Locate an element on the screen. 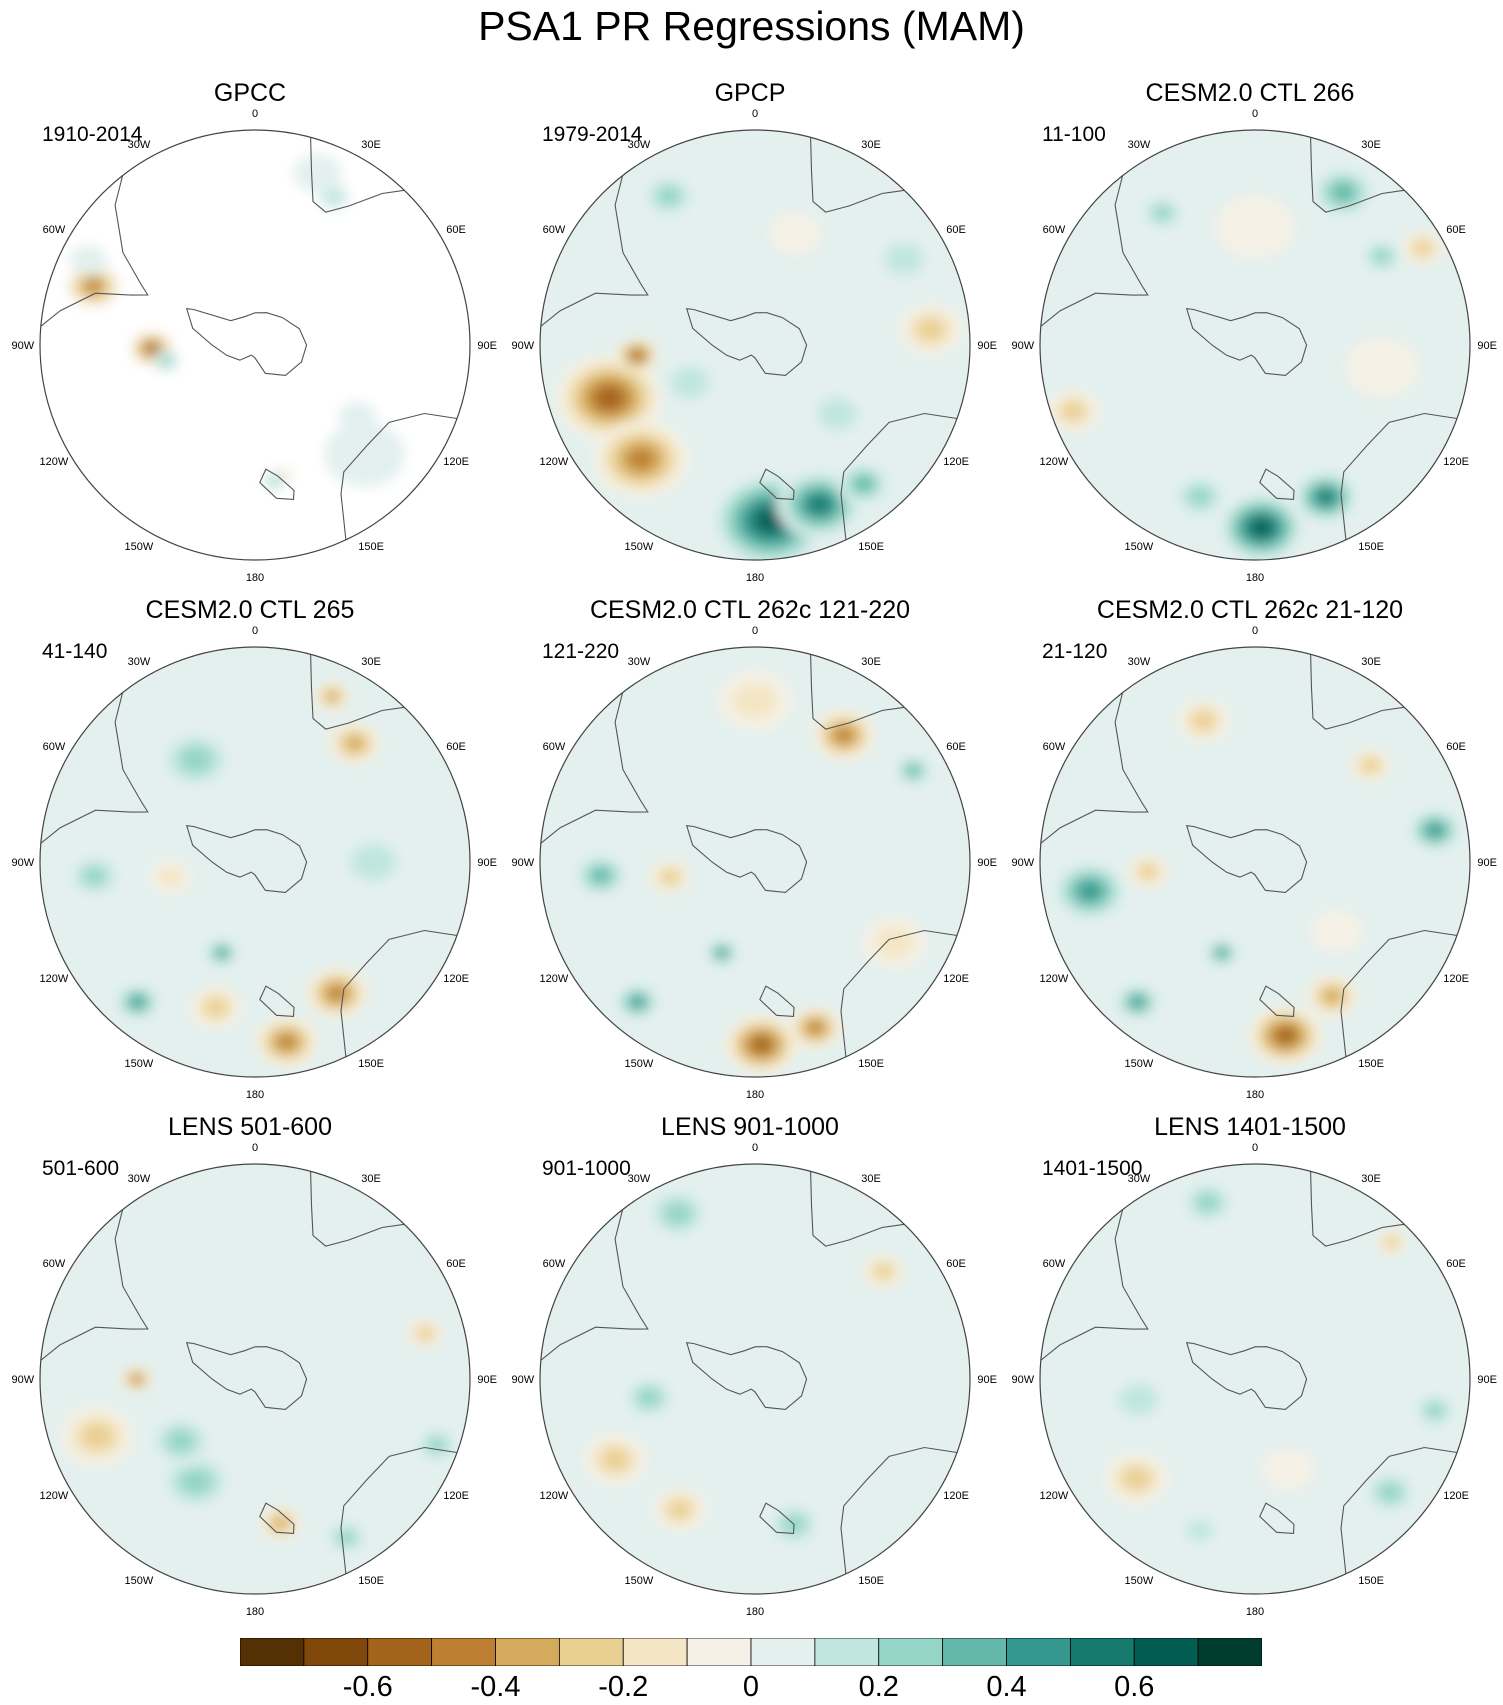 The height and width of the screenshot is (1705, 1503). colorbar-tick-label: 0 is located at coordinates (751, 1687).